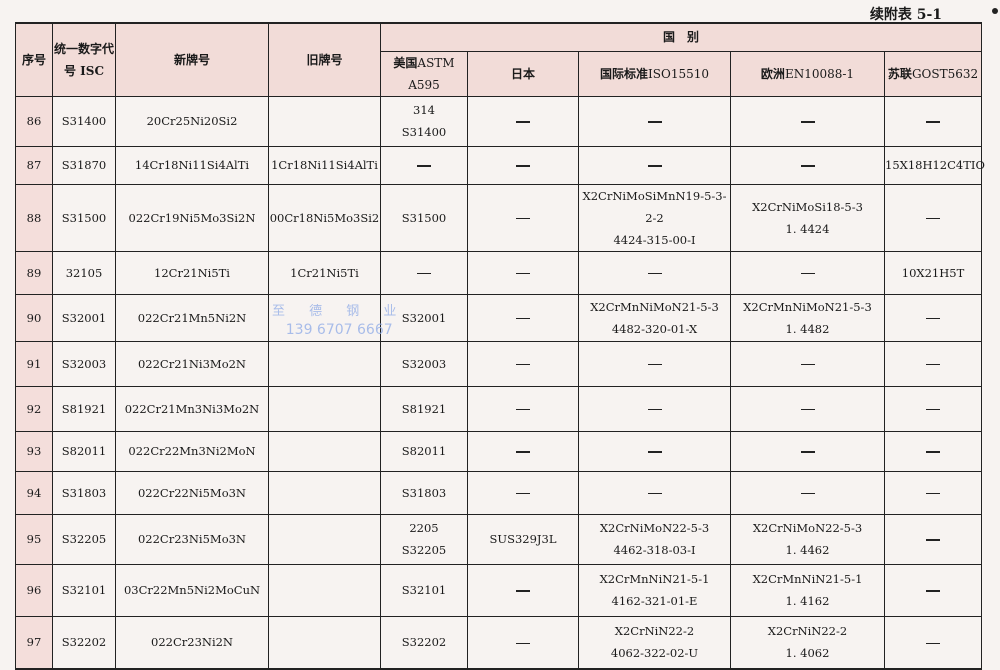  I want to click on cell-old-grade: 1Cr18Ni11Si4AlTi, so click(324, 165).